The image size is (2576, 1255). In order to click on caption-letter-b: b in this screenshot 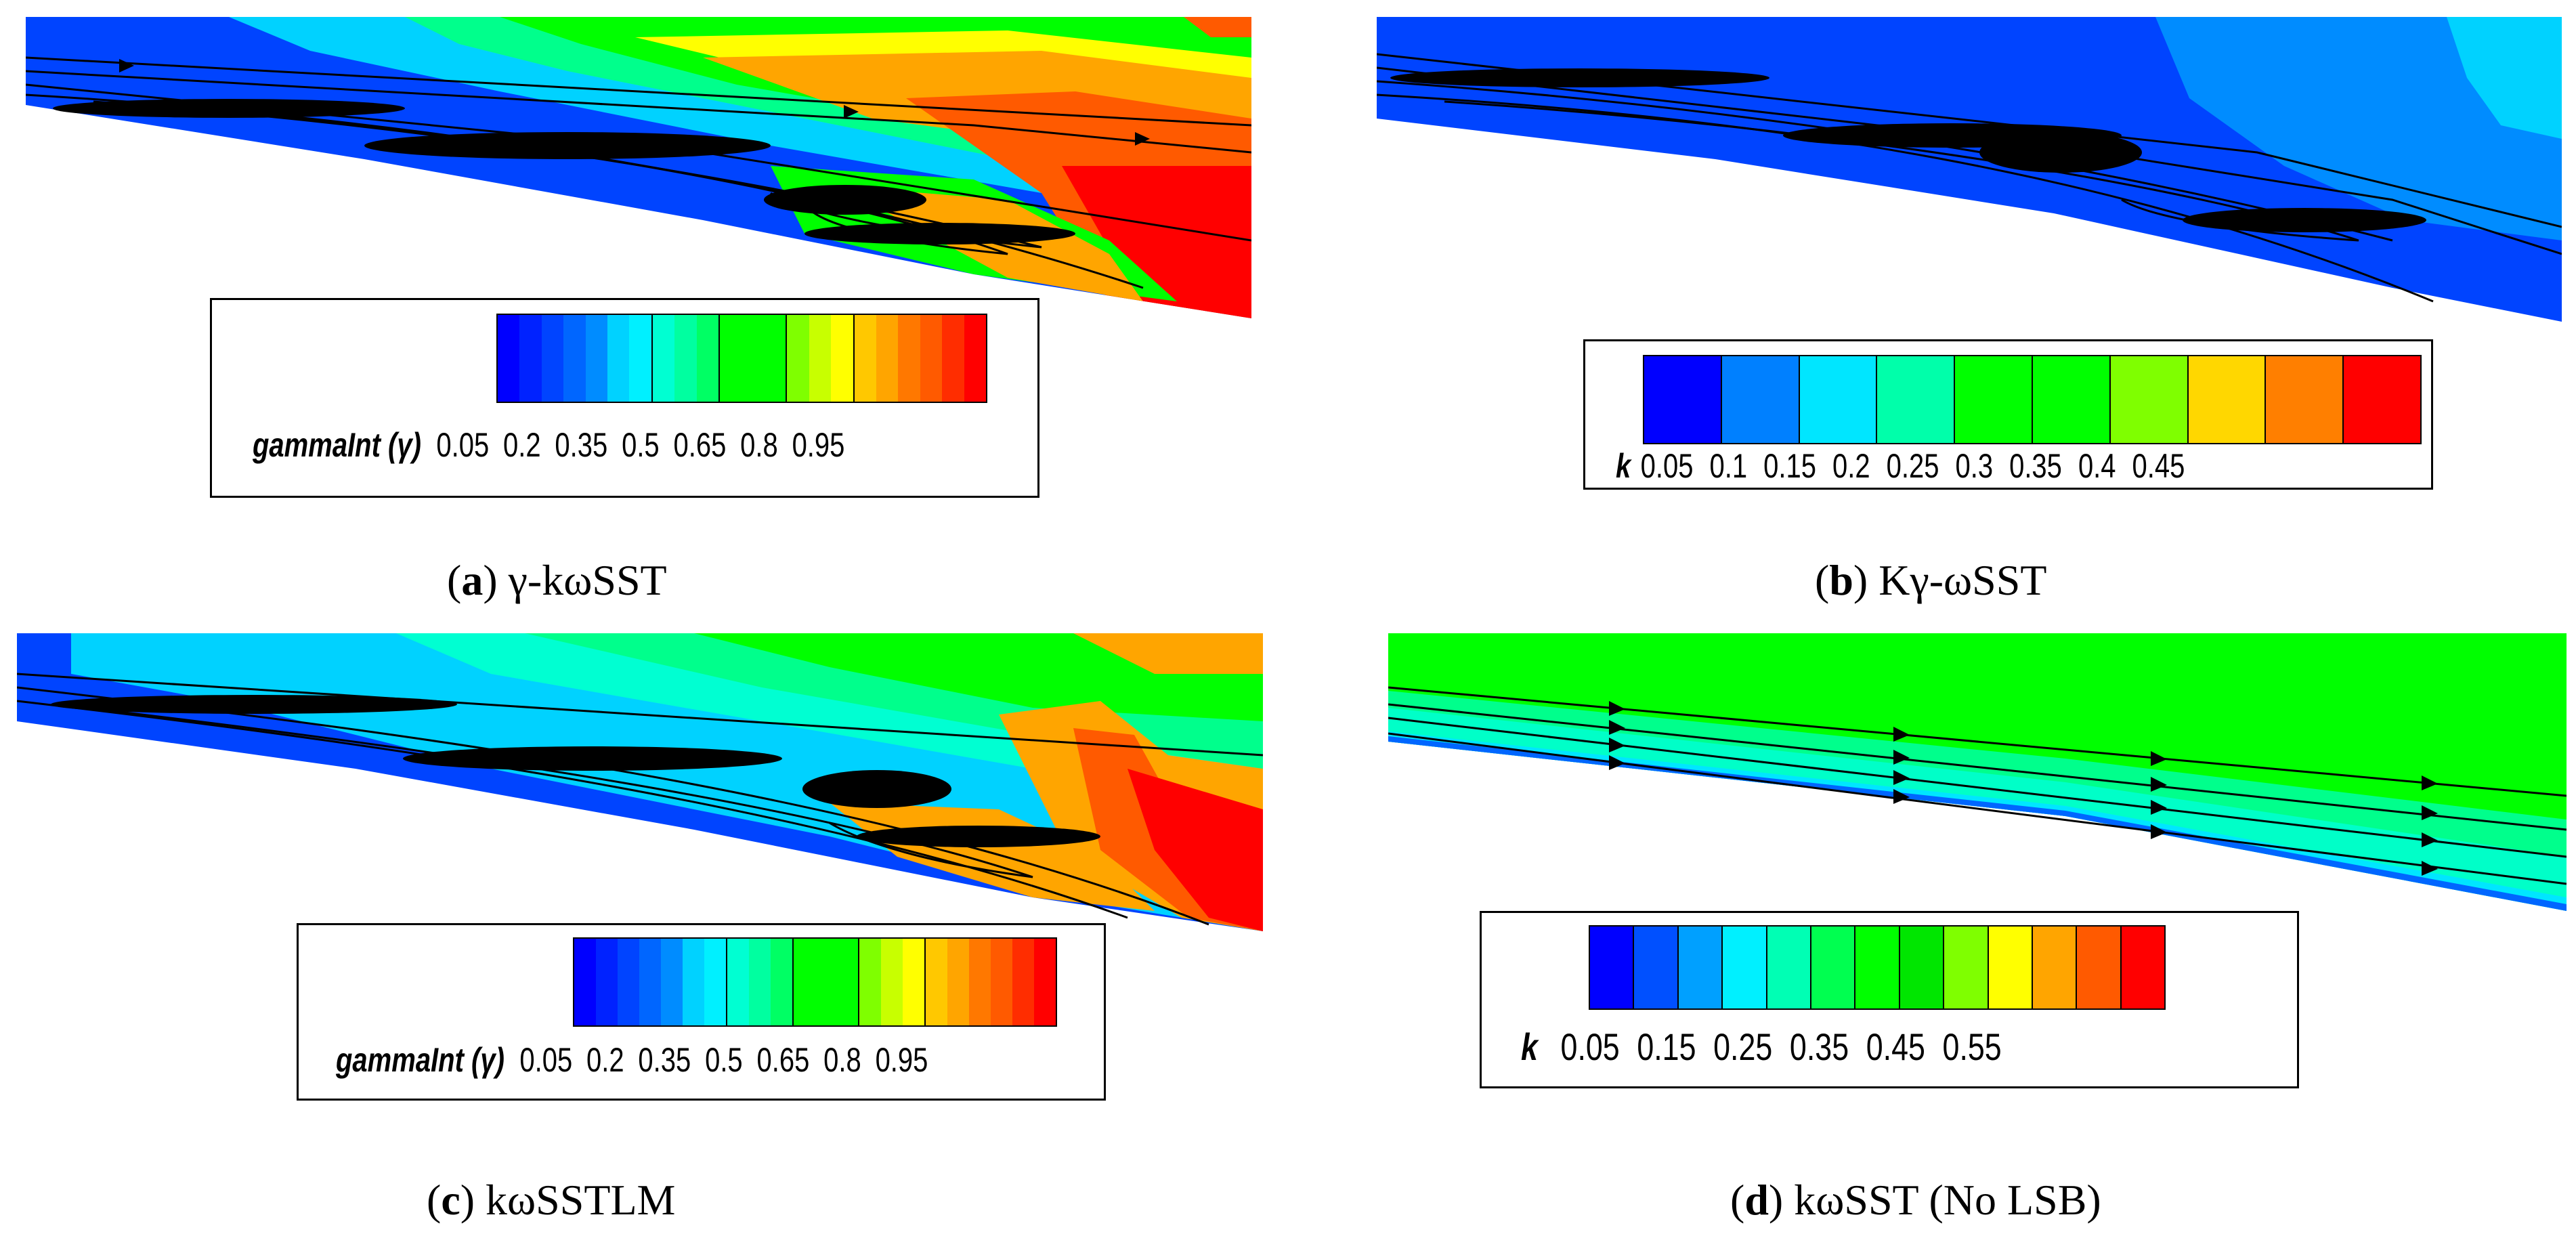, I will do `click(1841, 580)`.